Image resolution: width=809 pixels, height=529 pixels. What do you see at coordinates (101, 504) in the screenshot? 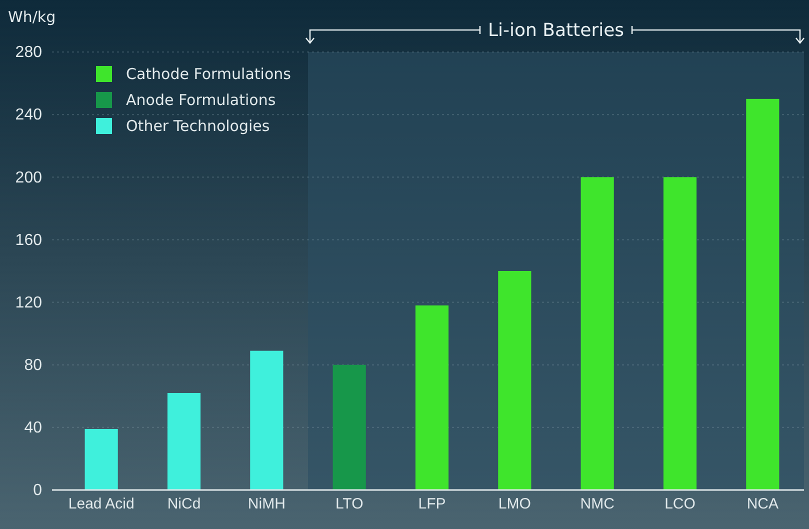
I see `x-tick-label: Lead Acid` at bounding box center [101, 504].